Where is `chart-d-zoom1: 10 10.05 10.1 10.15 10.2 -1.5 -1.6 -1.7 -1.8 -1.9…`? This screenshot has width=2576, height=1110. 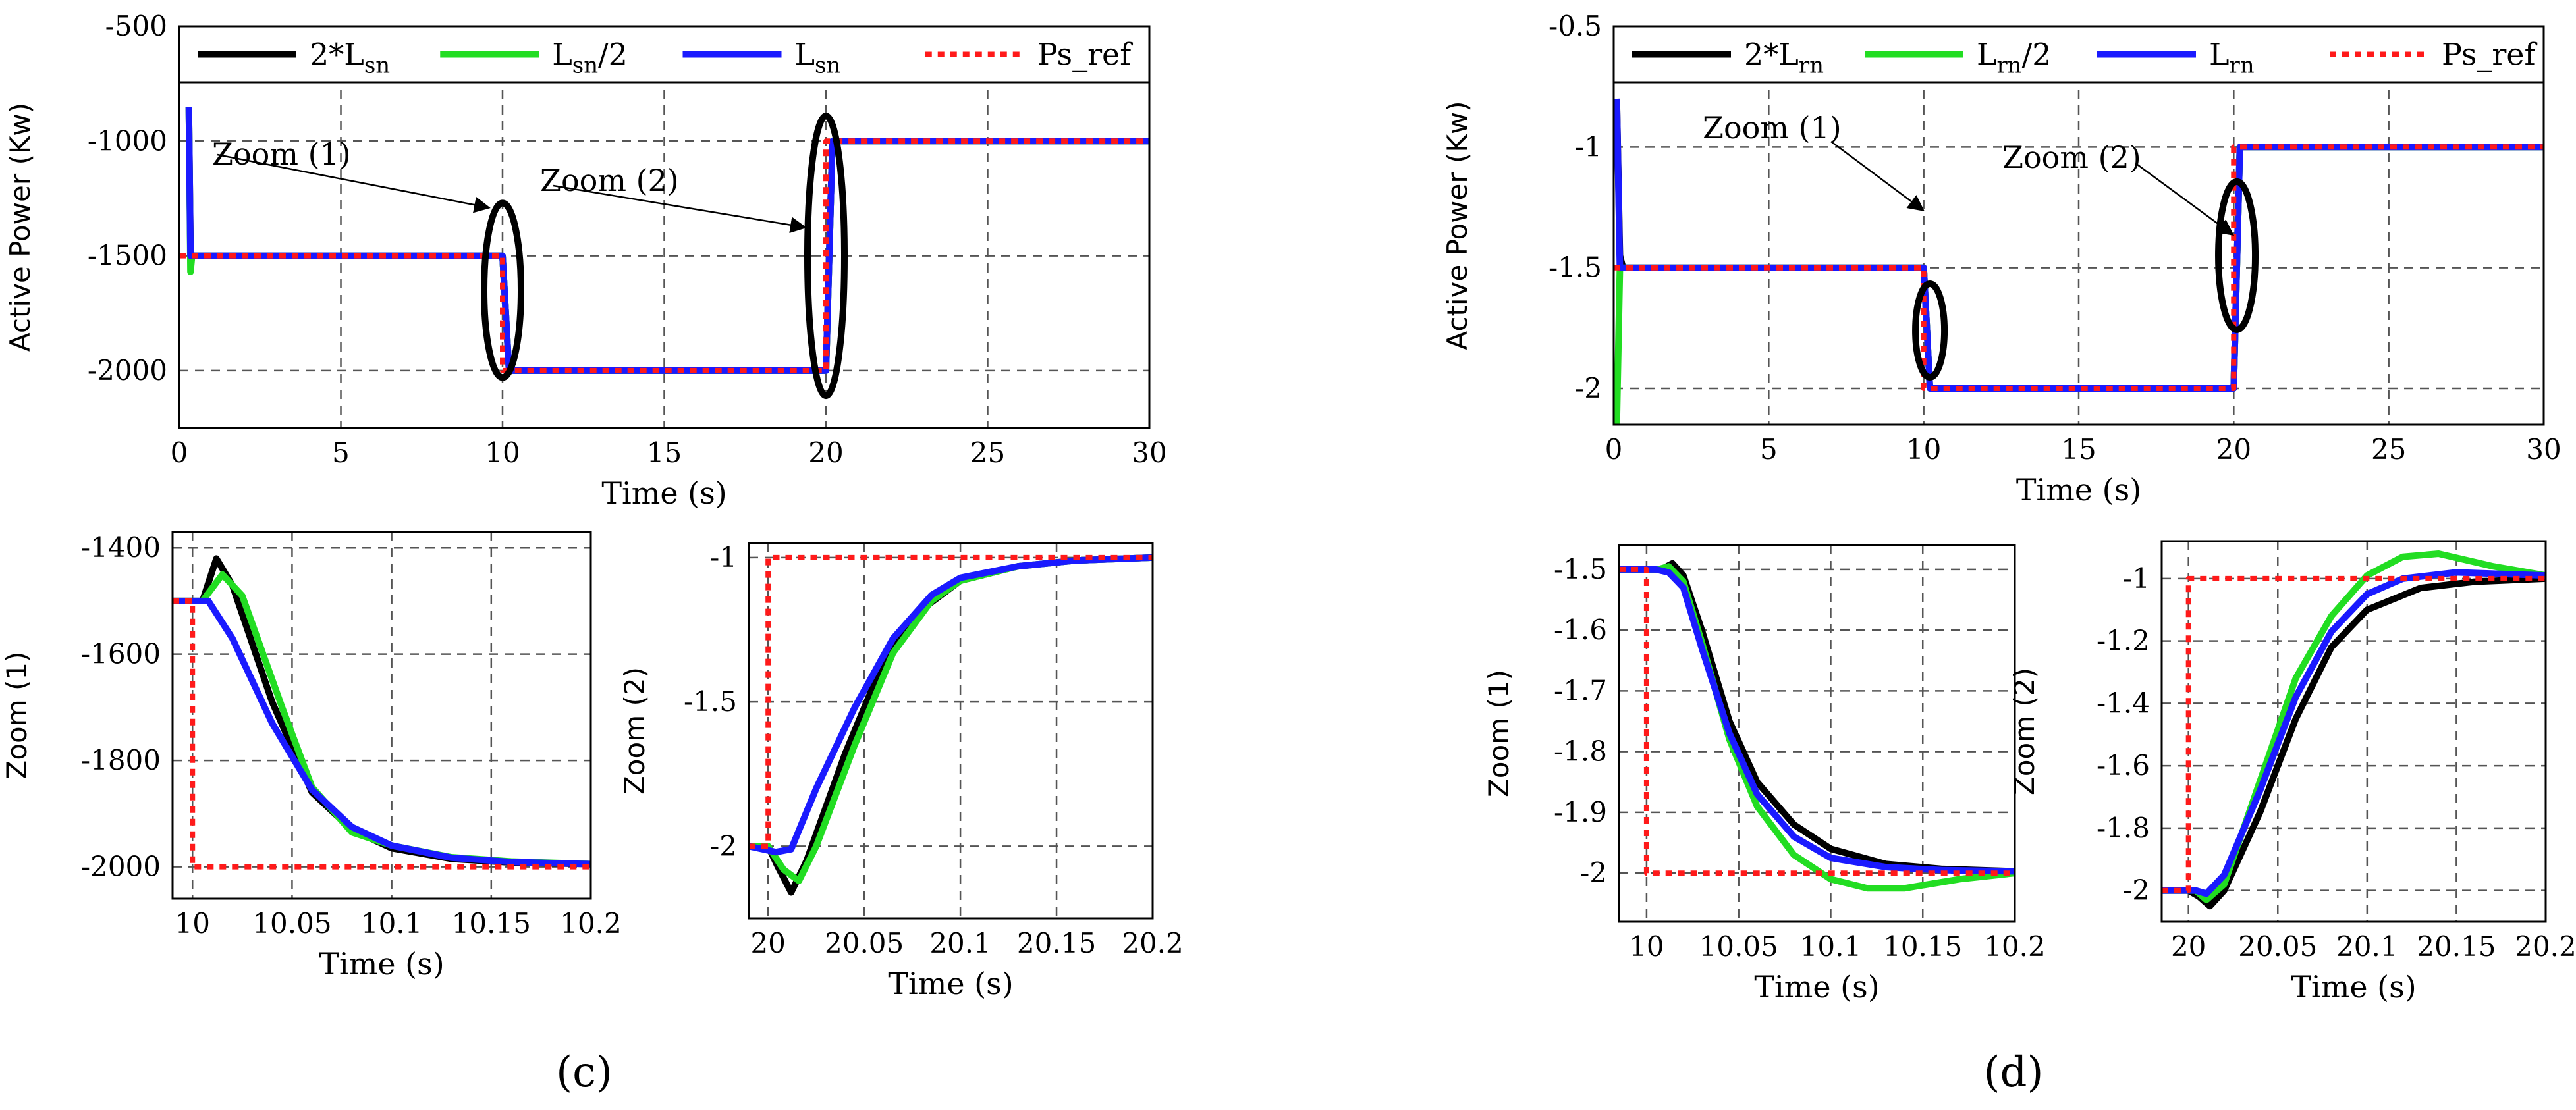
chart-d-zoom1: 10 10.05 10.1 10.15 10.2 -1.5 -1.6 -1.7 -1.8 -1.9… is located at coordinates (1764, 774).